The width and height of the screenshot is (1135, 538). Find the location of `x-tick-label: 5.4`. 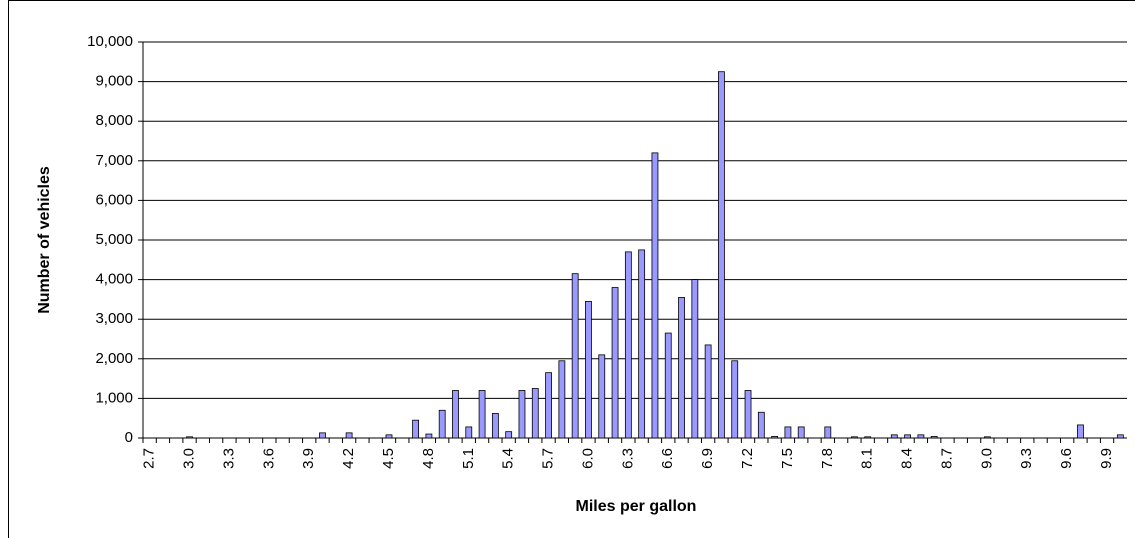

x-tick-label: 5.4 is located at coordinates (508, 458).